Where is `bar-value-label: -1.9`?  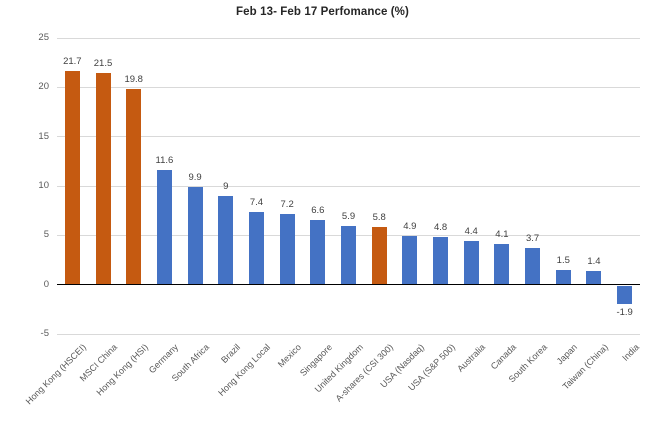
bar-value-label: -1.9 is located at coordinates (624, 313).